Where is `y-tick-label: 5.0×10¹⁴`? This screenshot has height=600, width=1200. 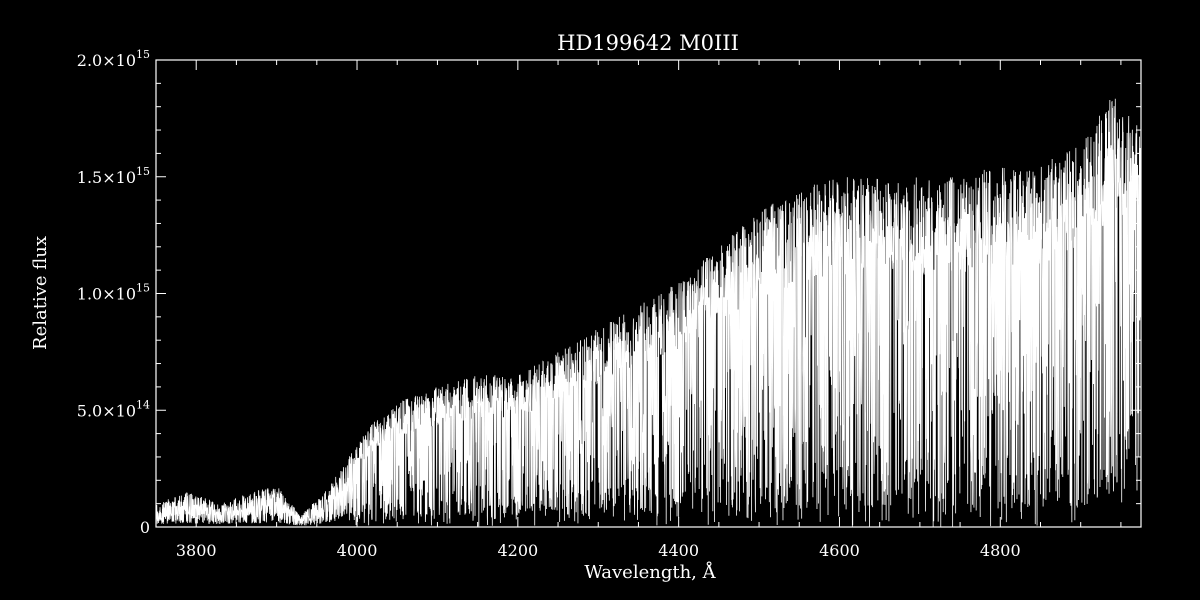 y-tick-label: 5.0×10¹⁴ is located at coordinates (113, 409).